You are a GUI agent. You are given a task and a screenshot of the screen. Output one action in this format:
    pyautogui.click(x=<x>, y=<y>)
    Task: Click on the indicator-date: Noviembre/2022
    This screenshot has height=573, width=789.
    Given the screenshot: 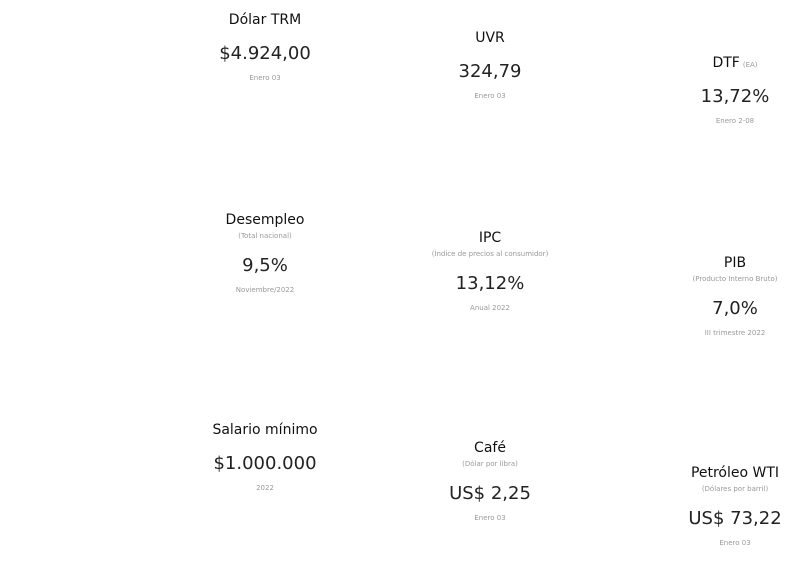 What is the action you would take?
    pyautogui.click(x=265, y=290)
    